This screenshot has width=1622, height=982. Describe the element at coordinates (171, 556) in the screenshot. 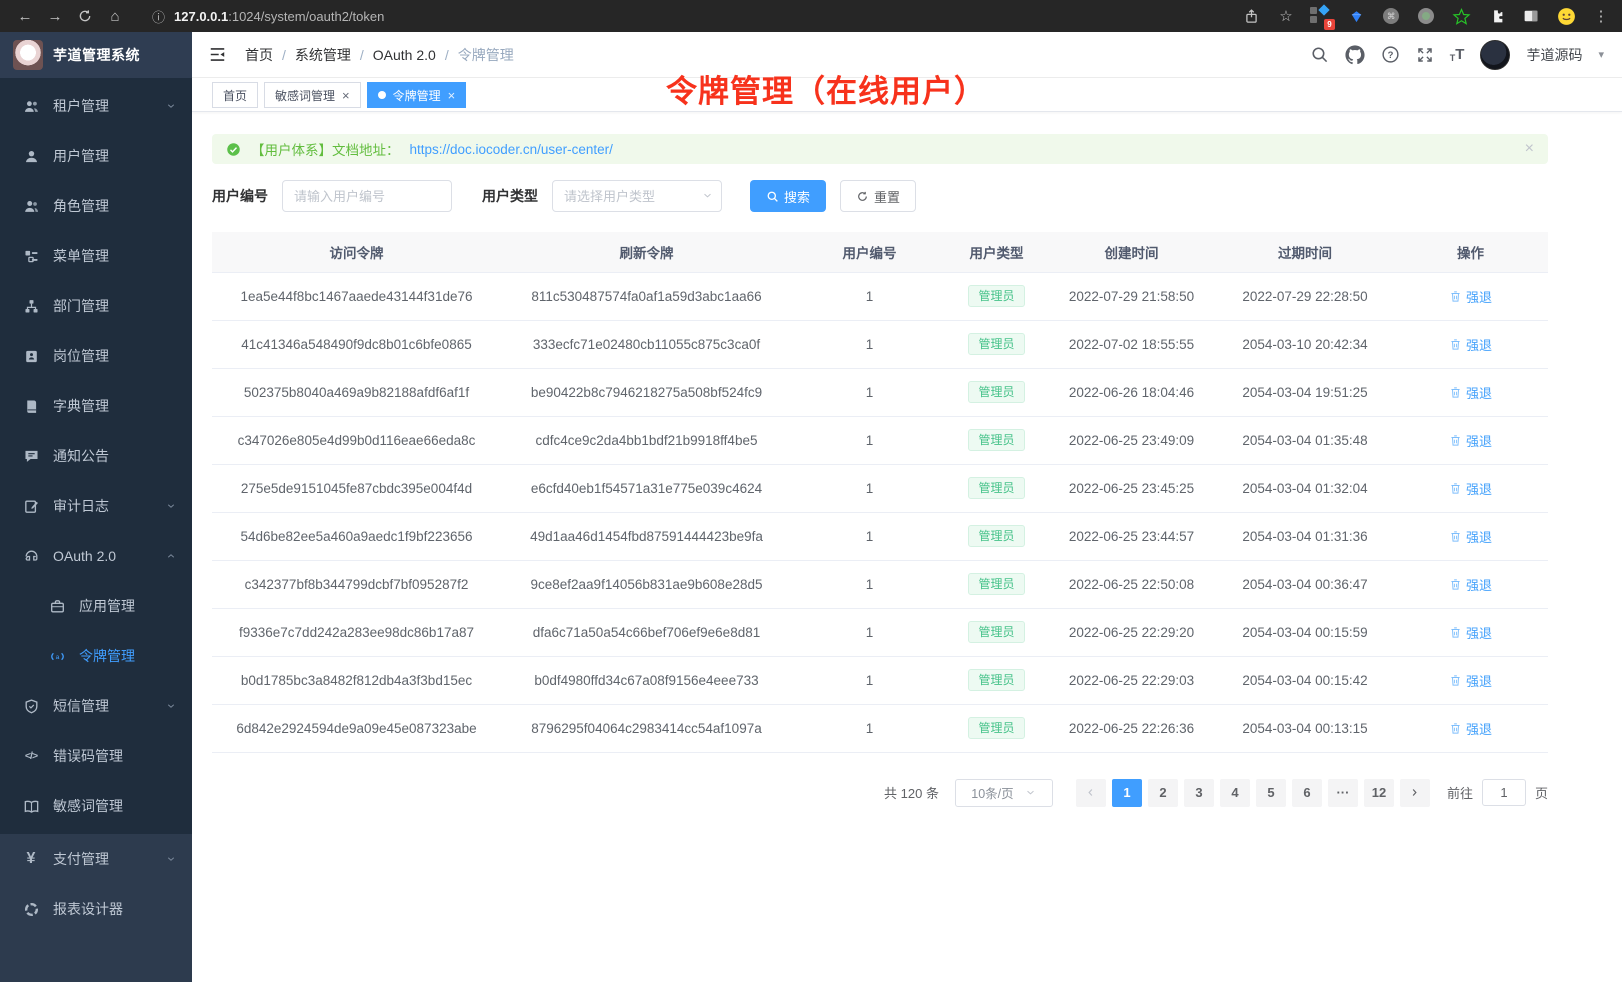

I see `chevron-up-icon` at that location.